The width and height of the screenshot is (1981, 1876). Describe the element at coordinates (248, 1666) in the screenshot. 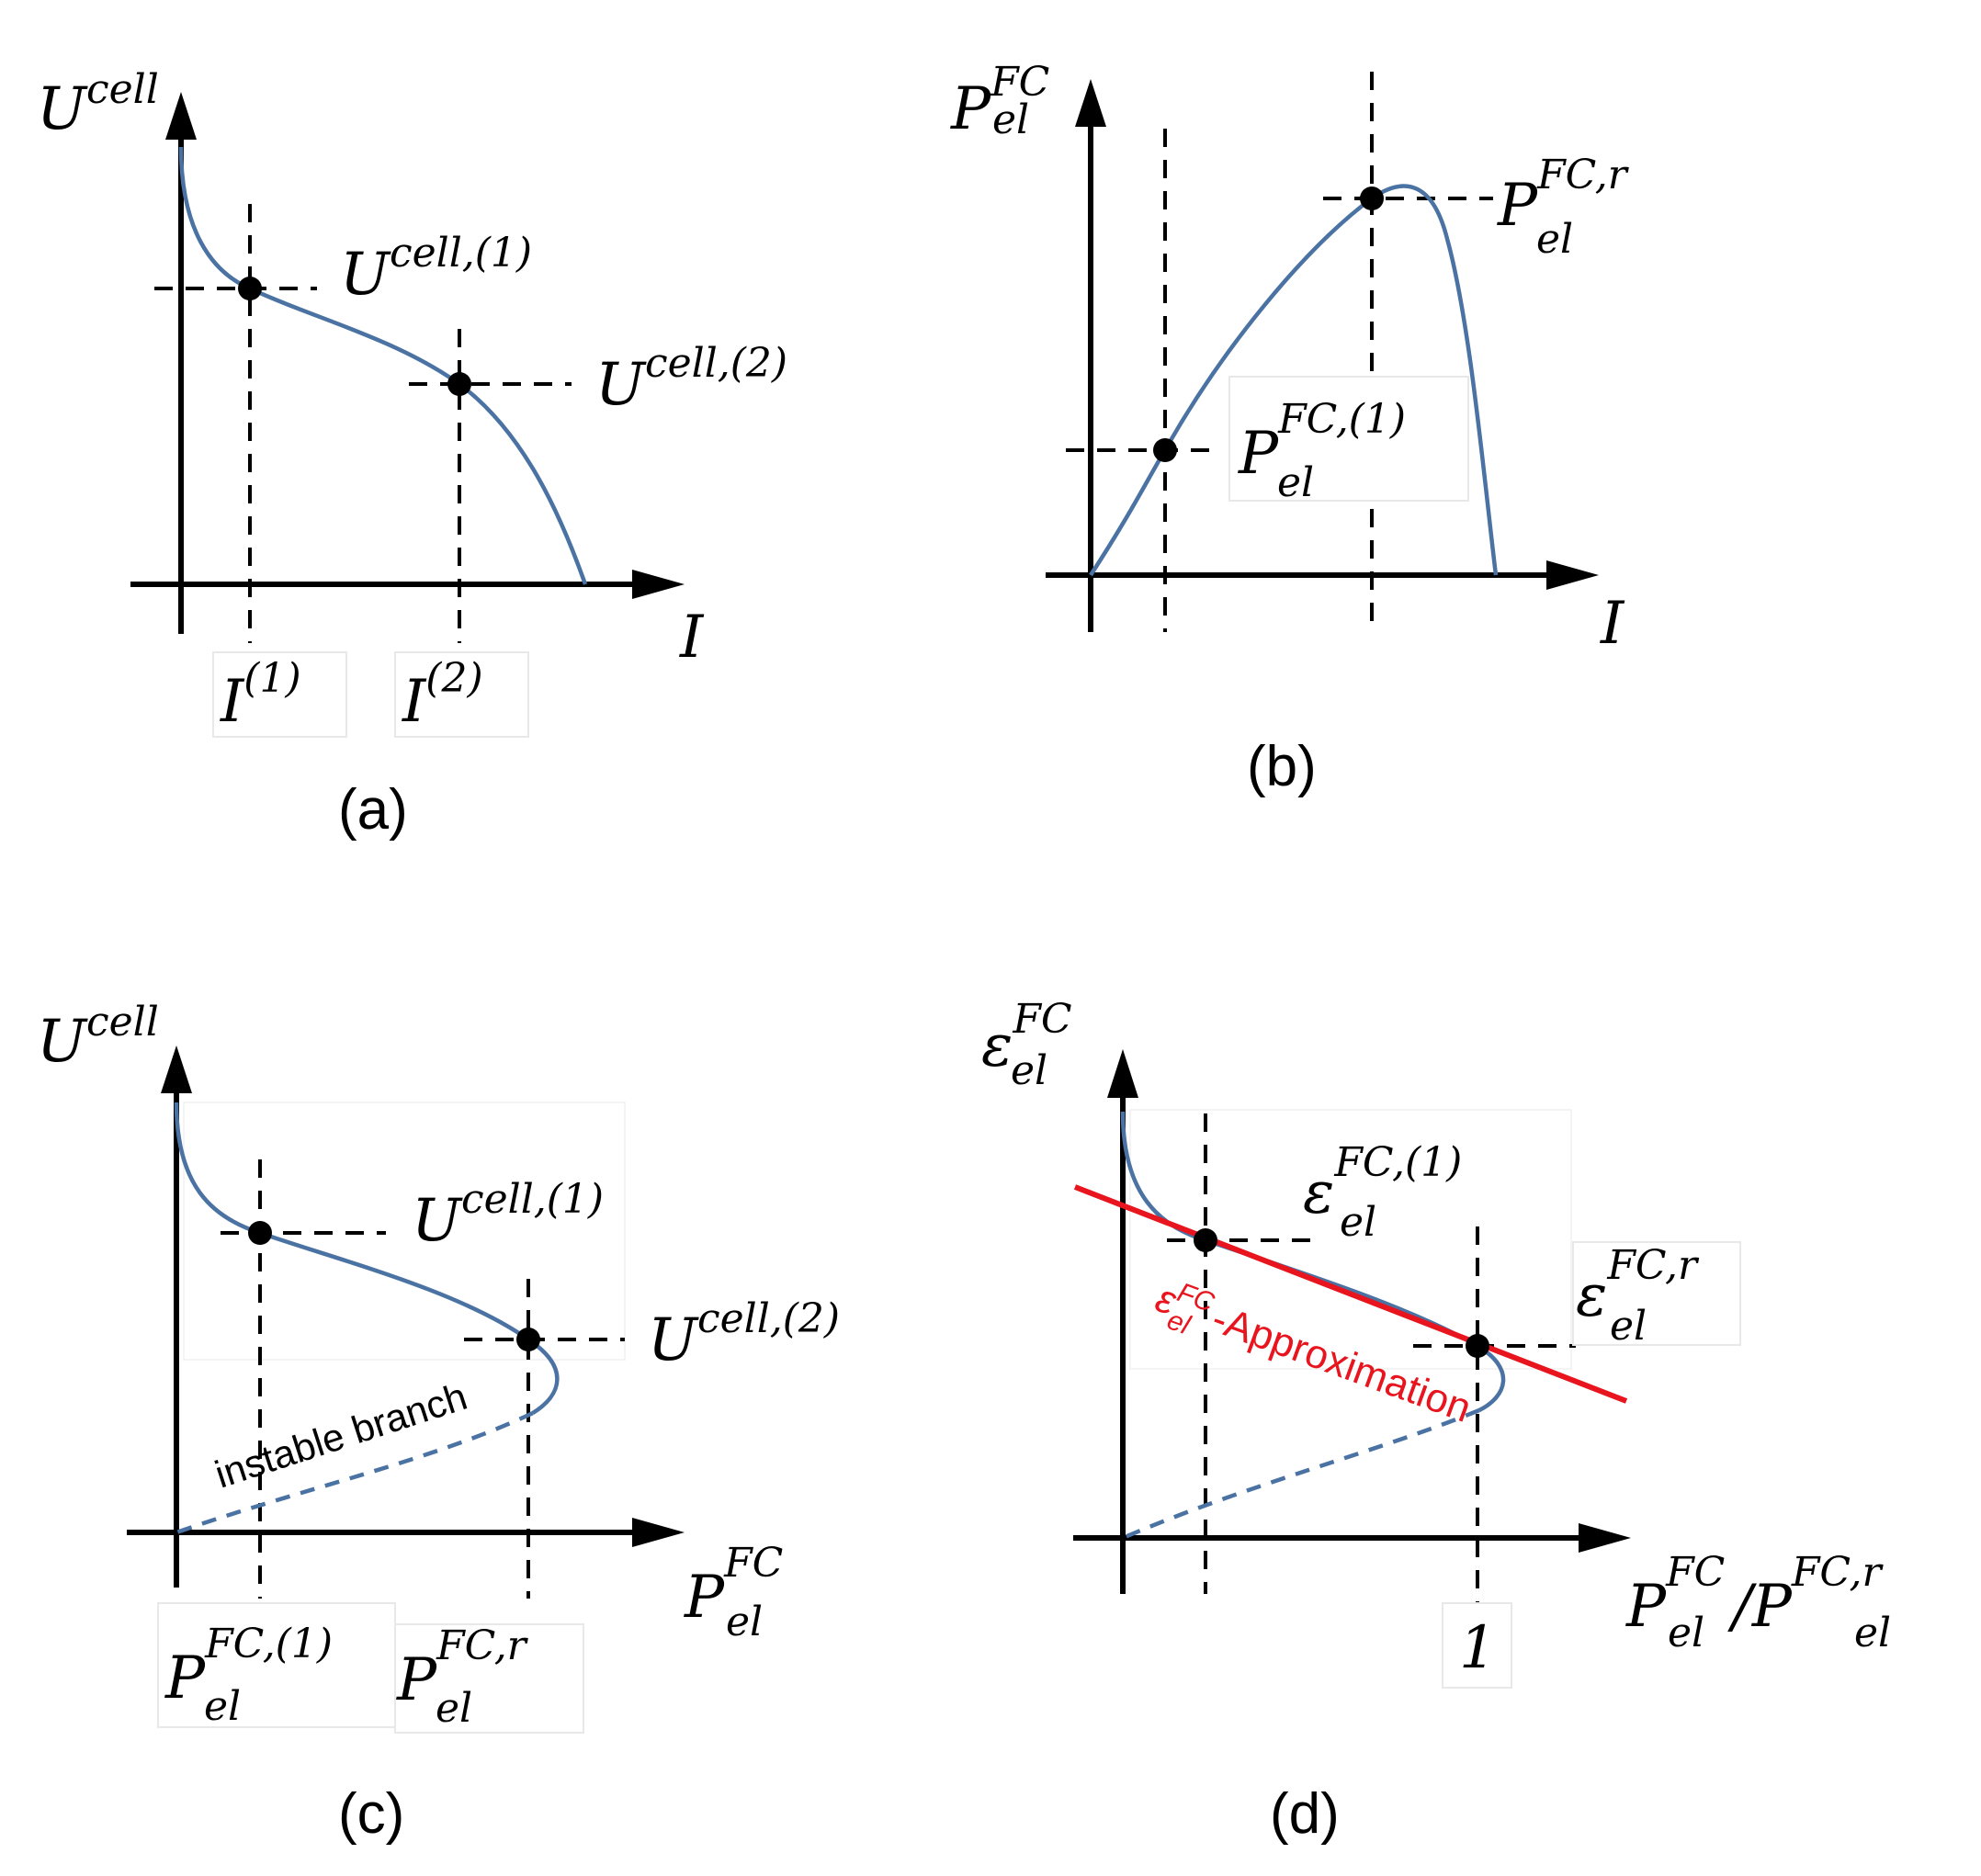

I see `panel-c-tick-1-label: PFC,(1)` at that location.